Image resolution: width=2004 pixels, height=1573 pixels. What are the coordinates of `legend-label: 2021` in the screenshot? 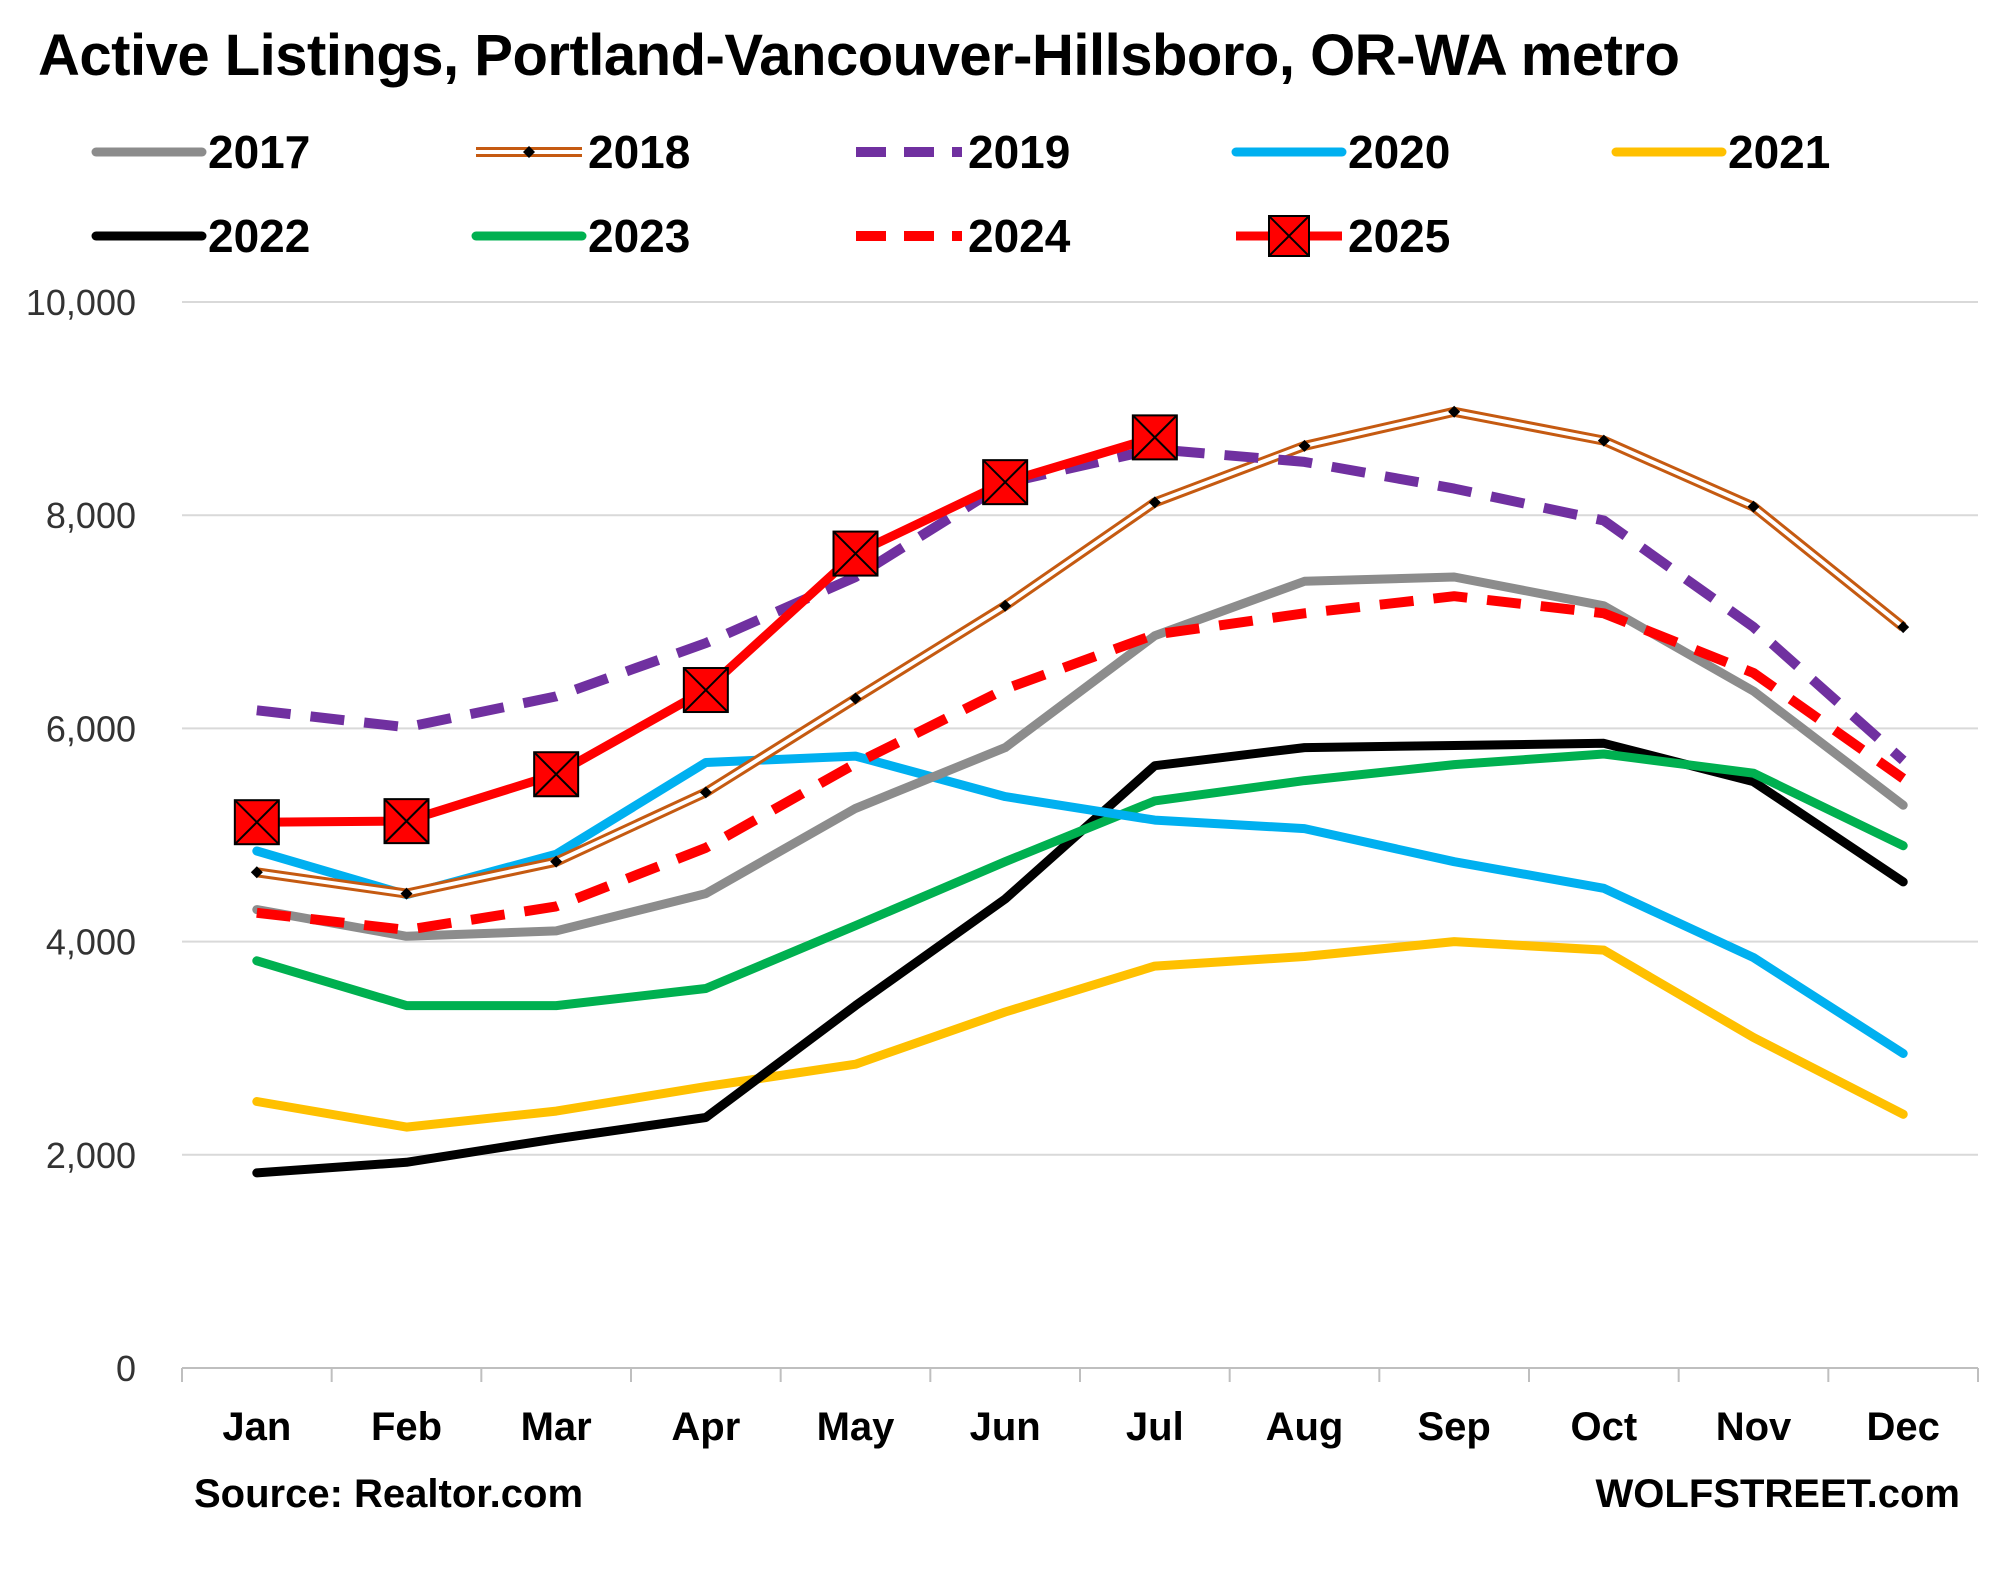 It's located at (1779, 152).